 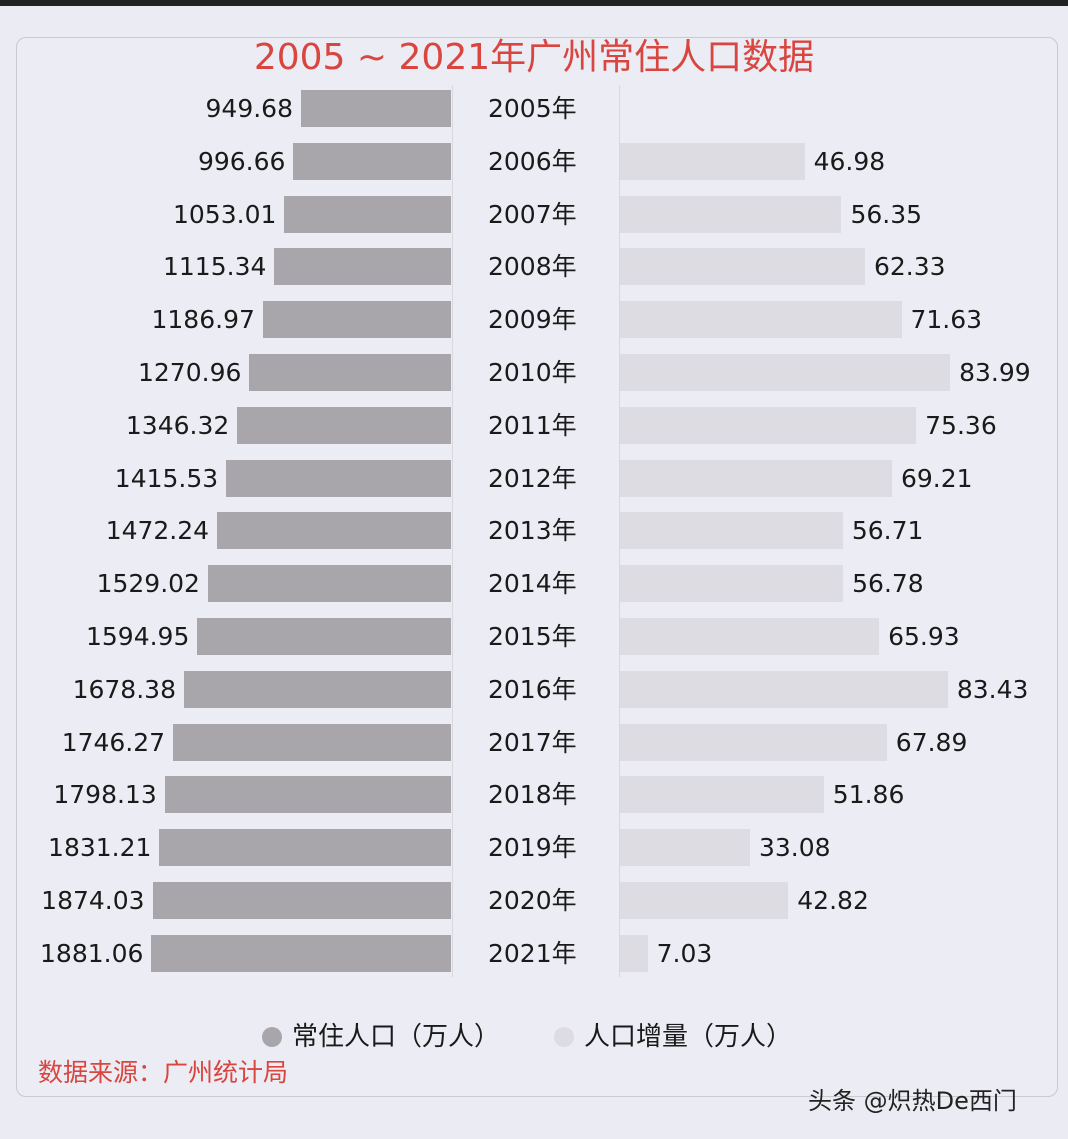 What do you see at coordinates (113, 742) in the screenshot?
I see `population-value: 1746.27` at bounding box center [113, 742].